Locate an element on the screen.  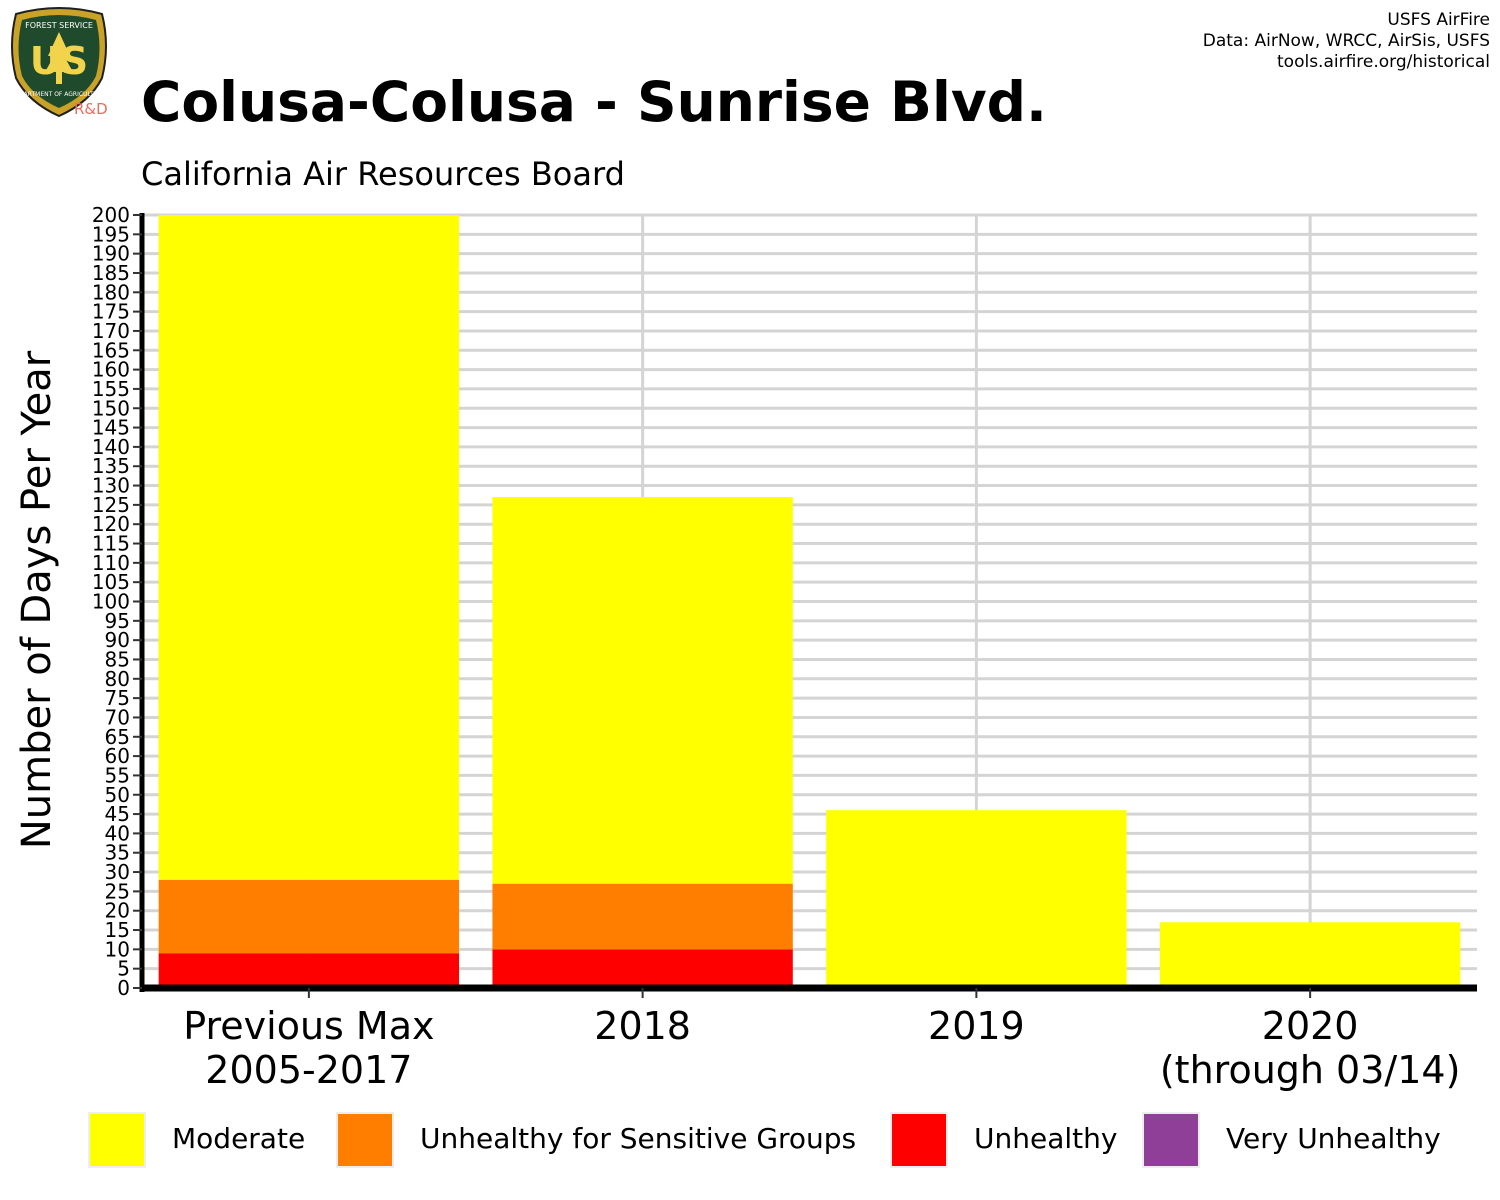
y-tick-label: 10 is located at coordinates (117, 949).